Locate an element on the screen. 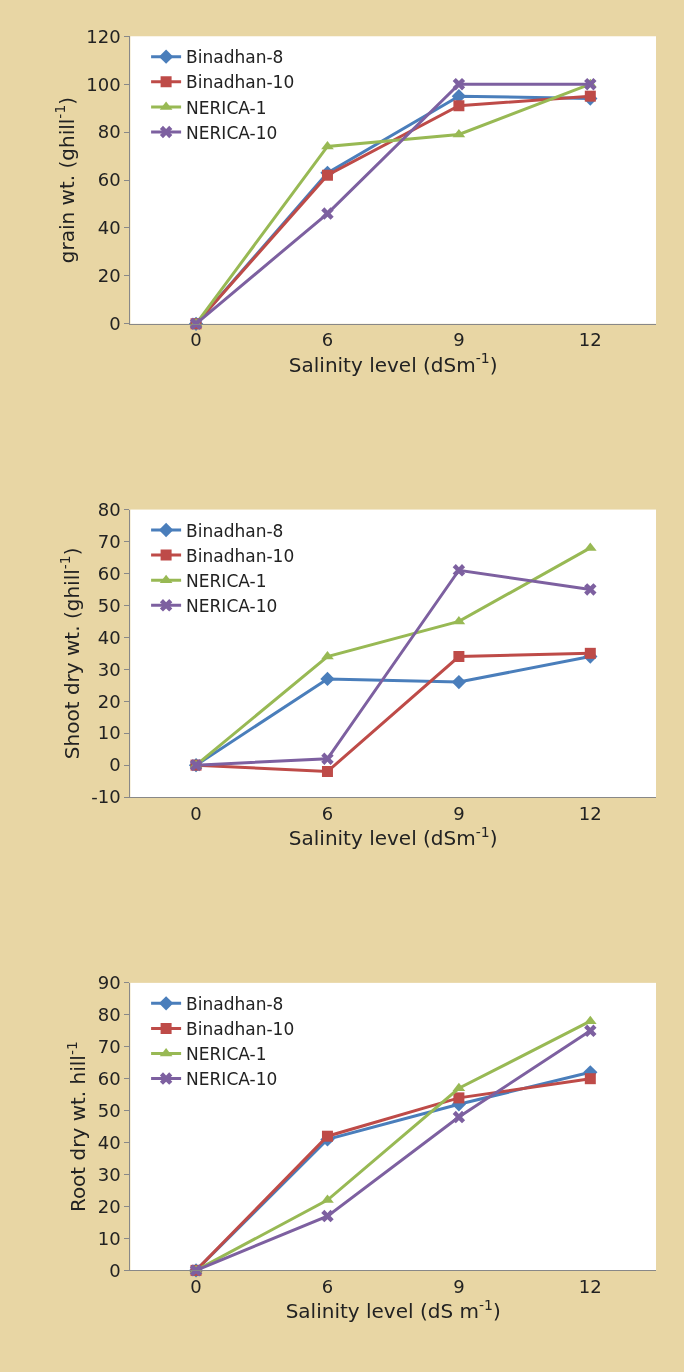 This screenshot has height=1372, width=684. x-axis-title: Salinity level (dS m$^{-1}$) is located at coordinates (393, 1310).